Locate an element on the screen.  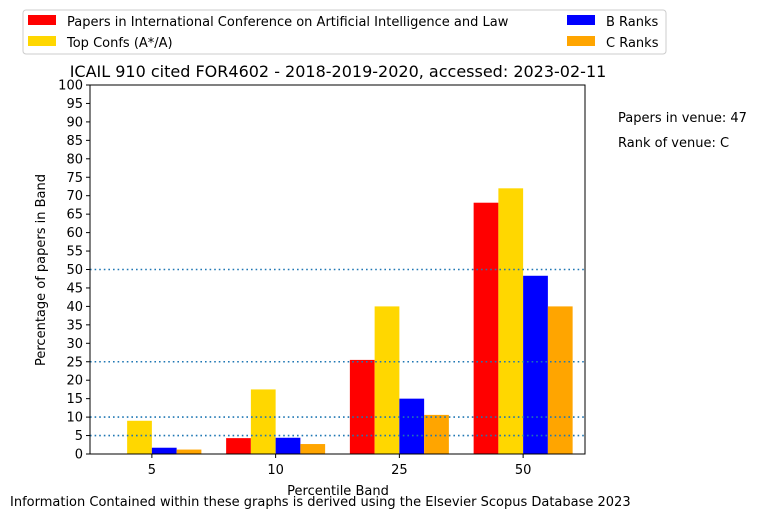
y-tick-label: 95 is located at coordinates (74, 104).